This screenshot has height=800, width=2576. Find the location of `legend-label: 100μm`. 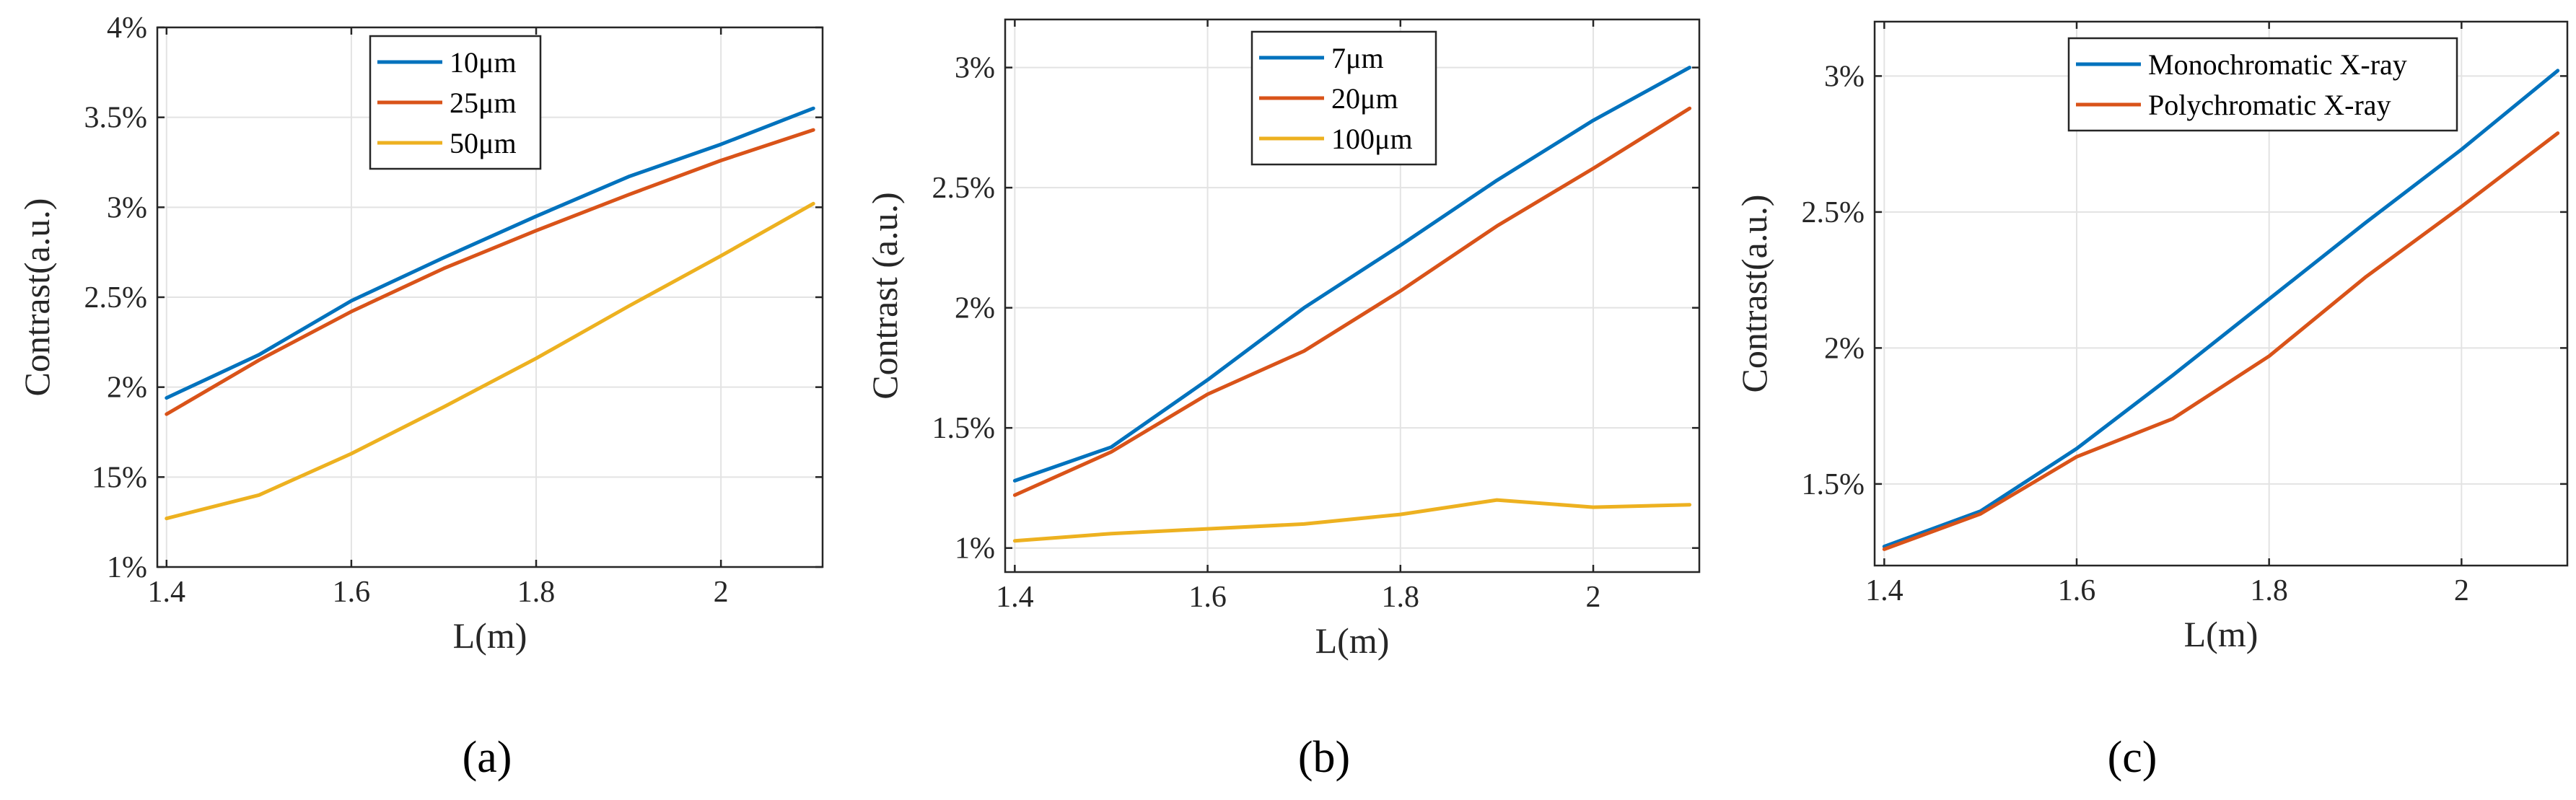

legend-label: 100μm is located at coordinates (1372, 139).